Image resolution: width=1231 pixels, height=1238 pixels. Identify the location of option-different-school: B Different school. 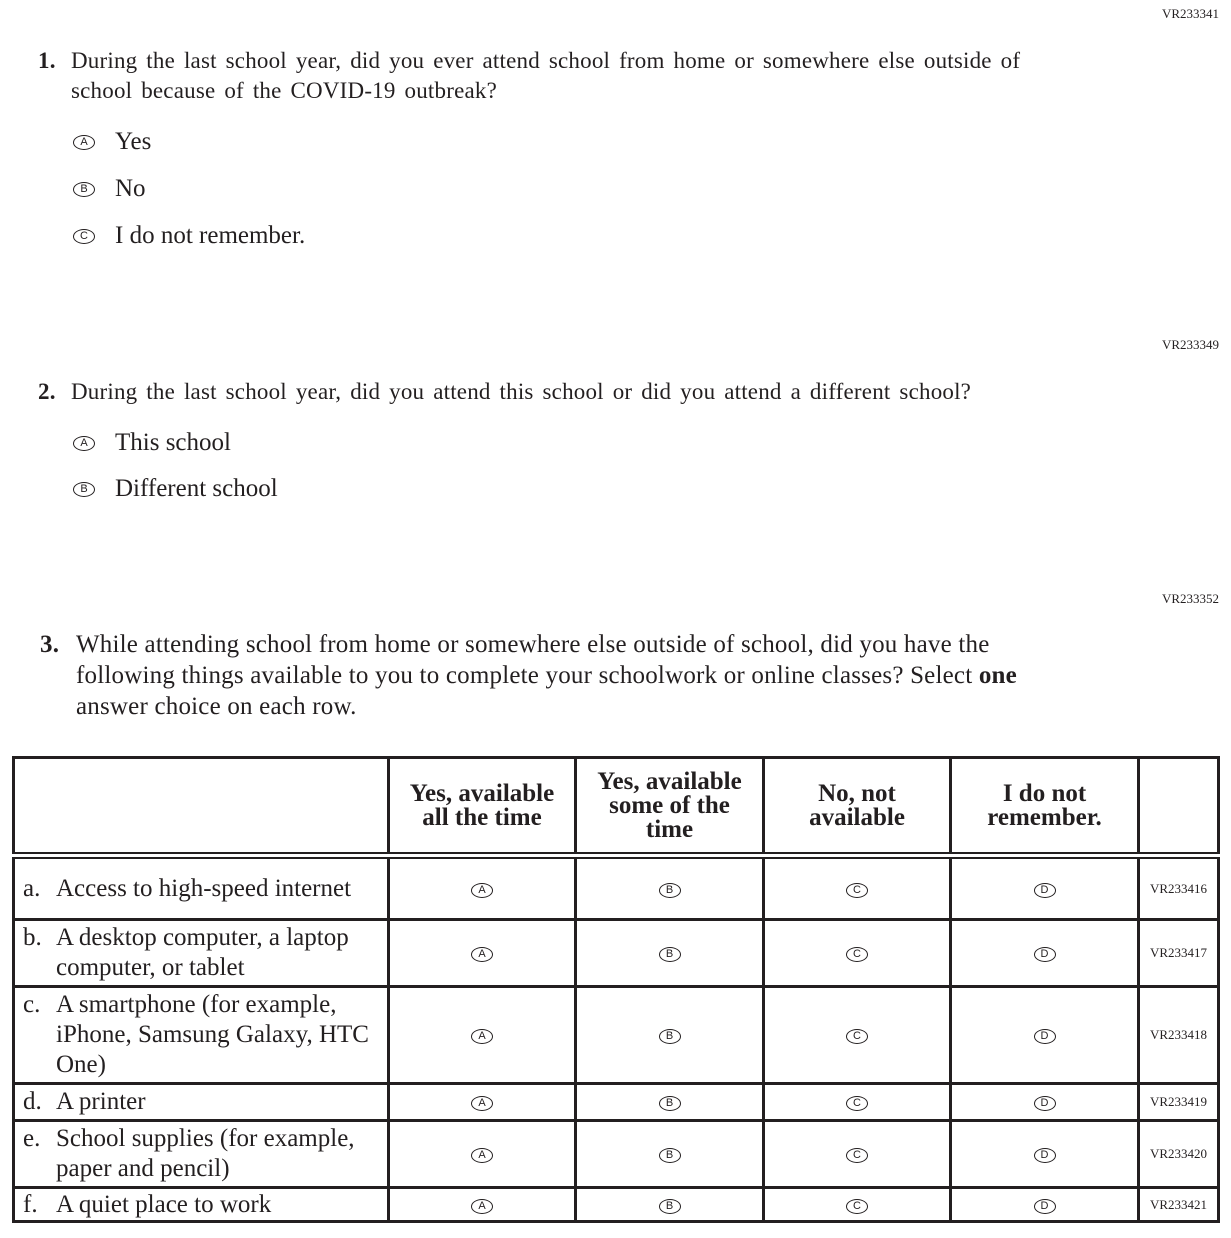
(175, 489).